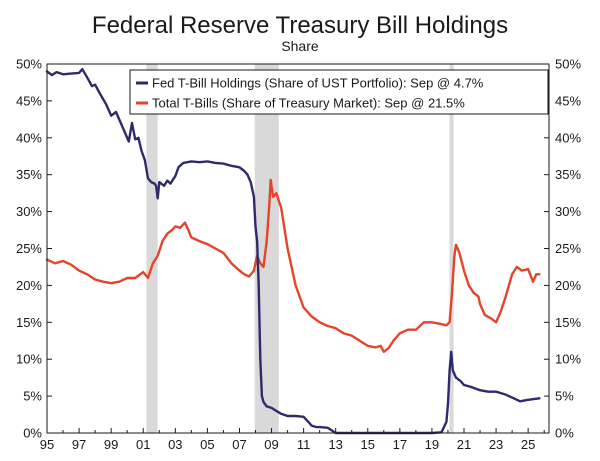  What do you see at coordinates (29, 100) in the screenshot?
I see `y-tick-label-left-9: 45%` at bounding box center [29, 100].